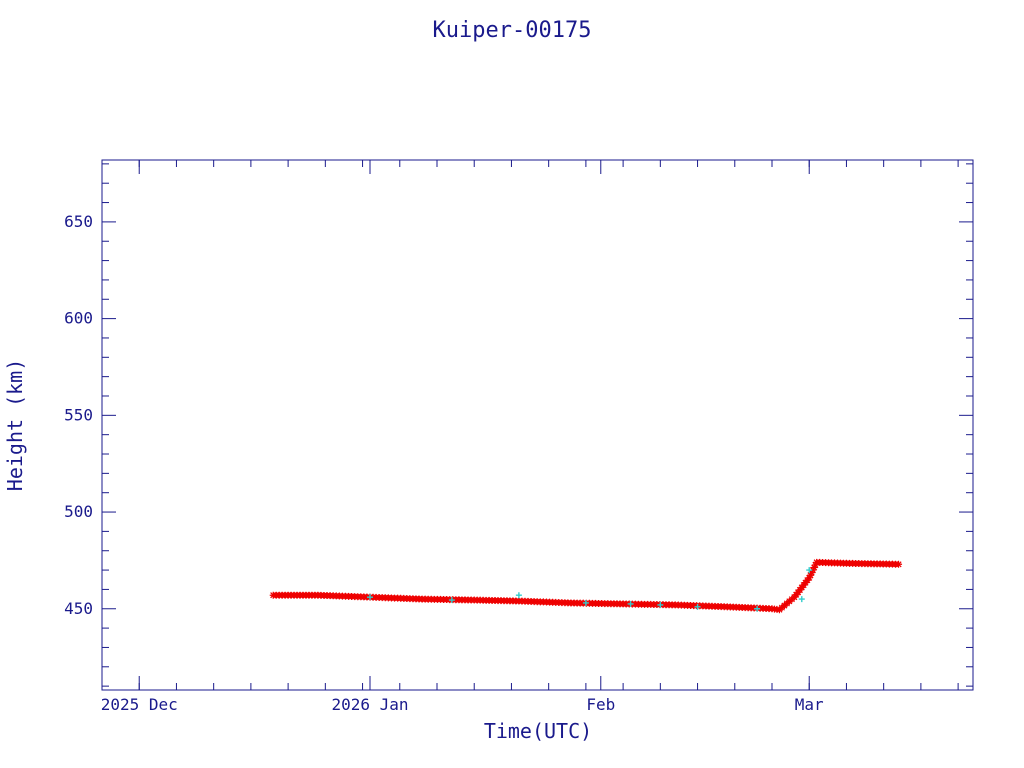 The width and height of the screenshot is (1024, 768). What do you see at coordinates (78, 414) in the screenshot?
I see `y-tick-label: 550` at bounding box center [78, 414].